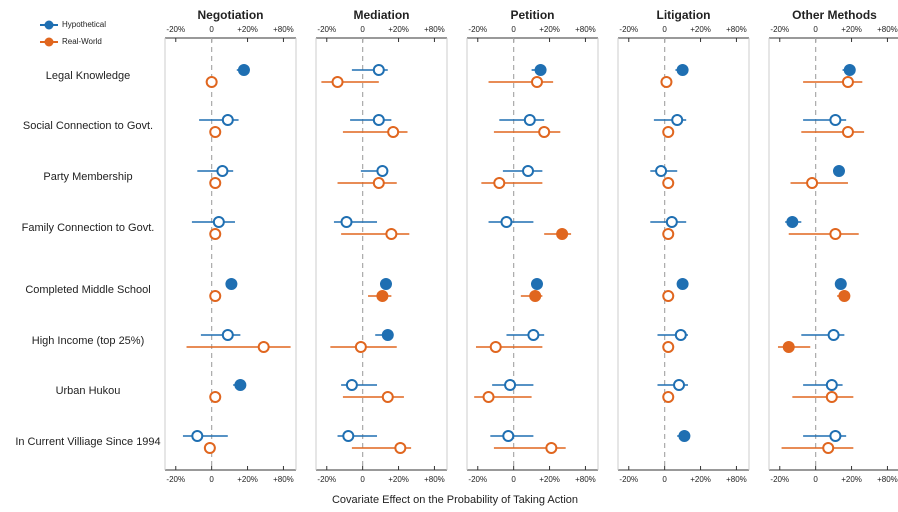 The image size is (898, 512). What do you see at coordinates (84, 24) in the screenshot?
I see `legend-label: Hypothetical` at bounding box center [84, 24].